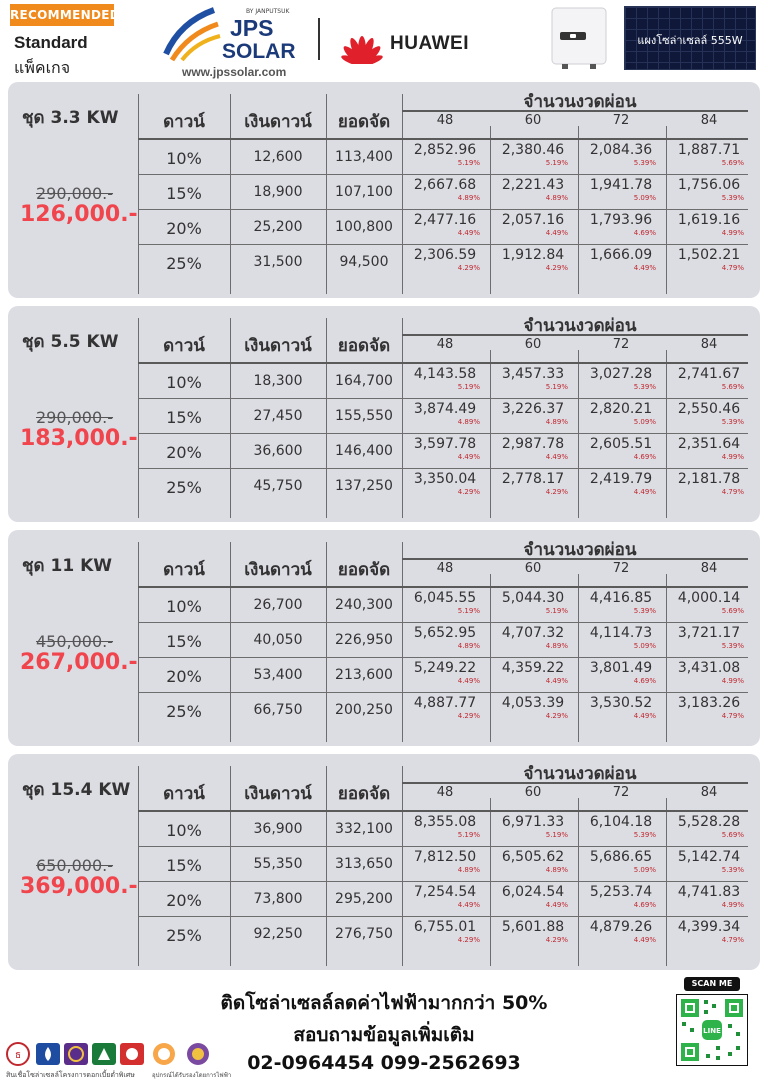  Describe the element at coordinates (384, 1063) in the screenshot. I see `footer-phones: 02-0964454 099-2562693` at that location.